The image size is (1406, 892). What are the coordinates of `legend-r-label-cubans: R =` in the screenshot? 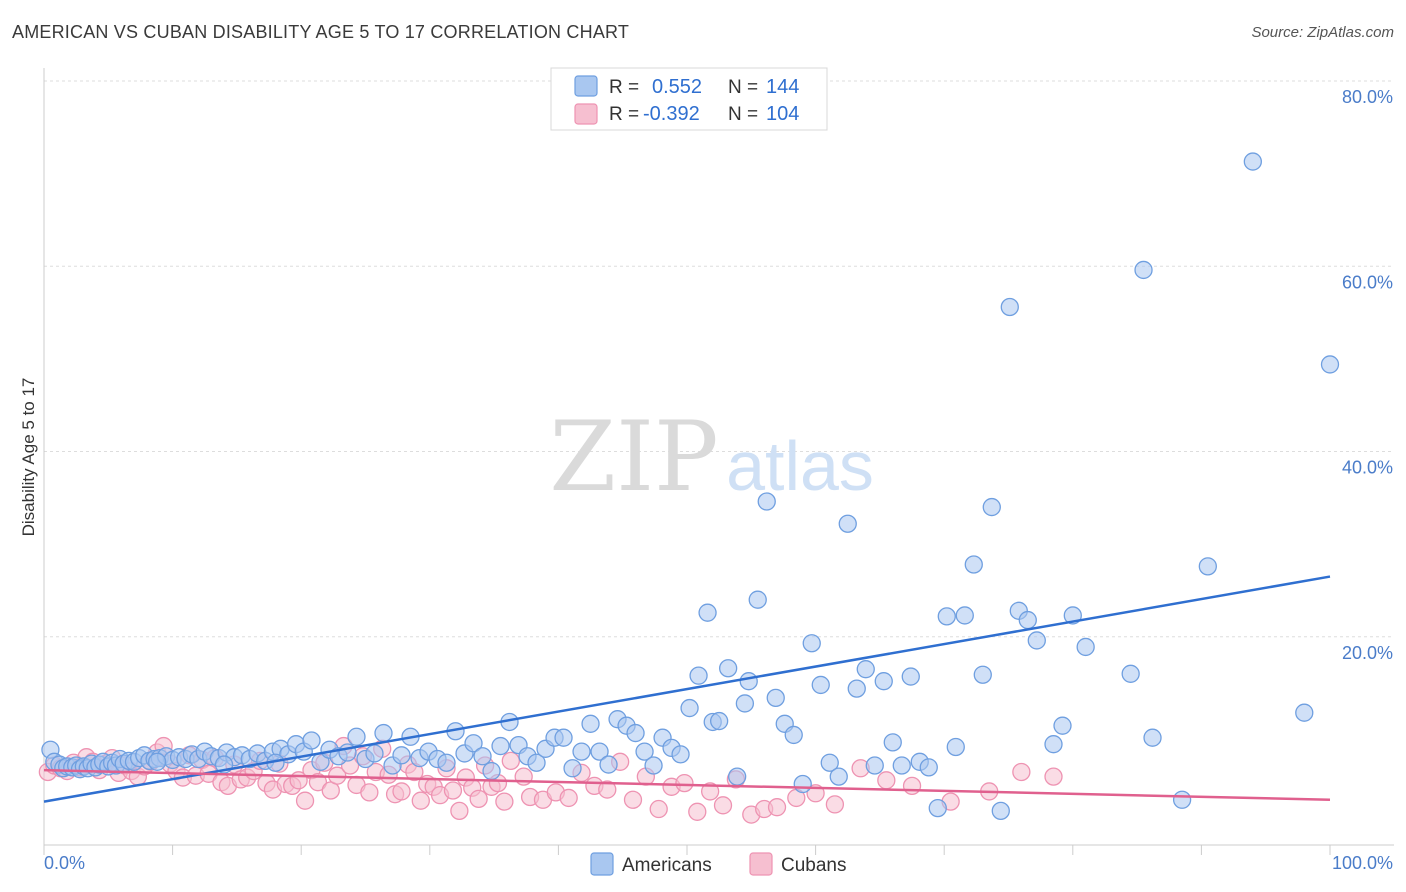 It's located at (624, 114).